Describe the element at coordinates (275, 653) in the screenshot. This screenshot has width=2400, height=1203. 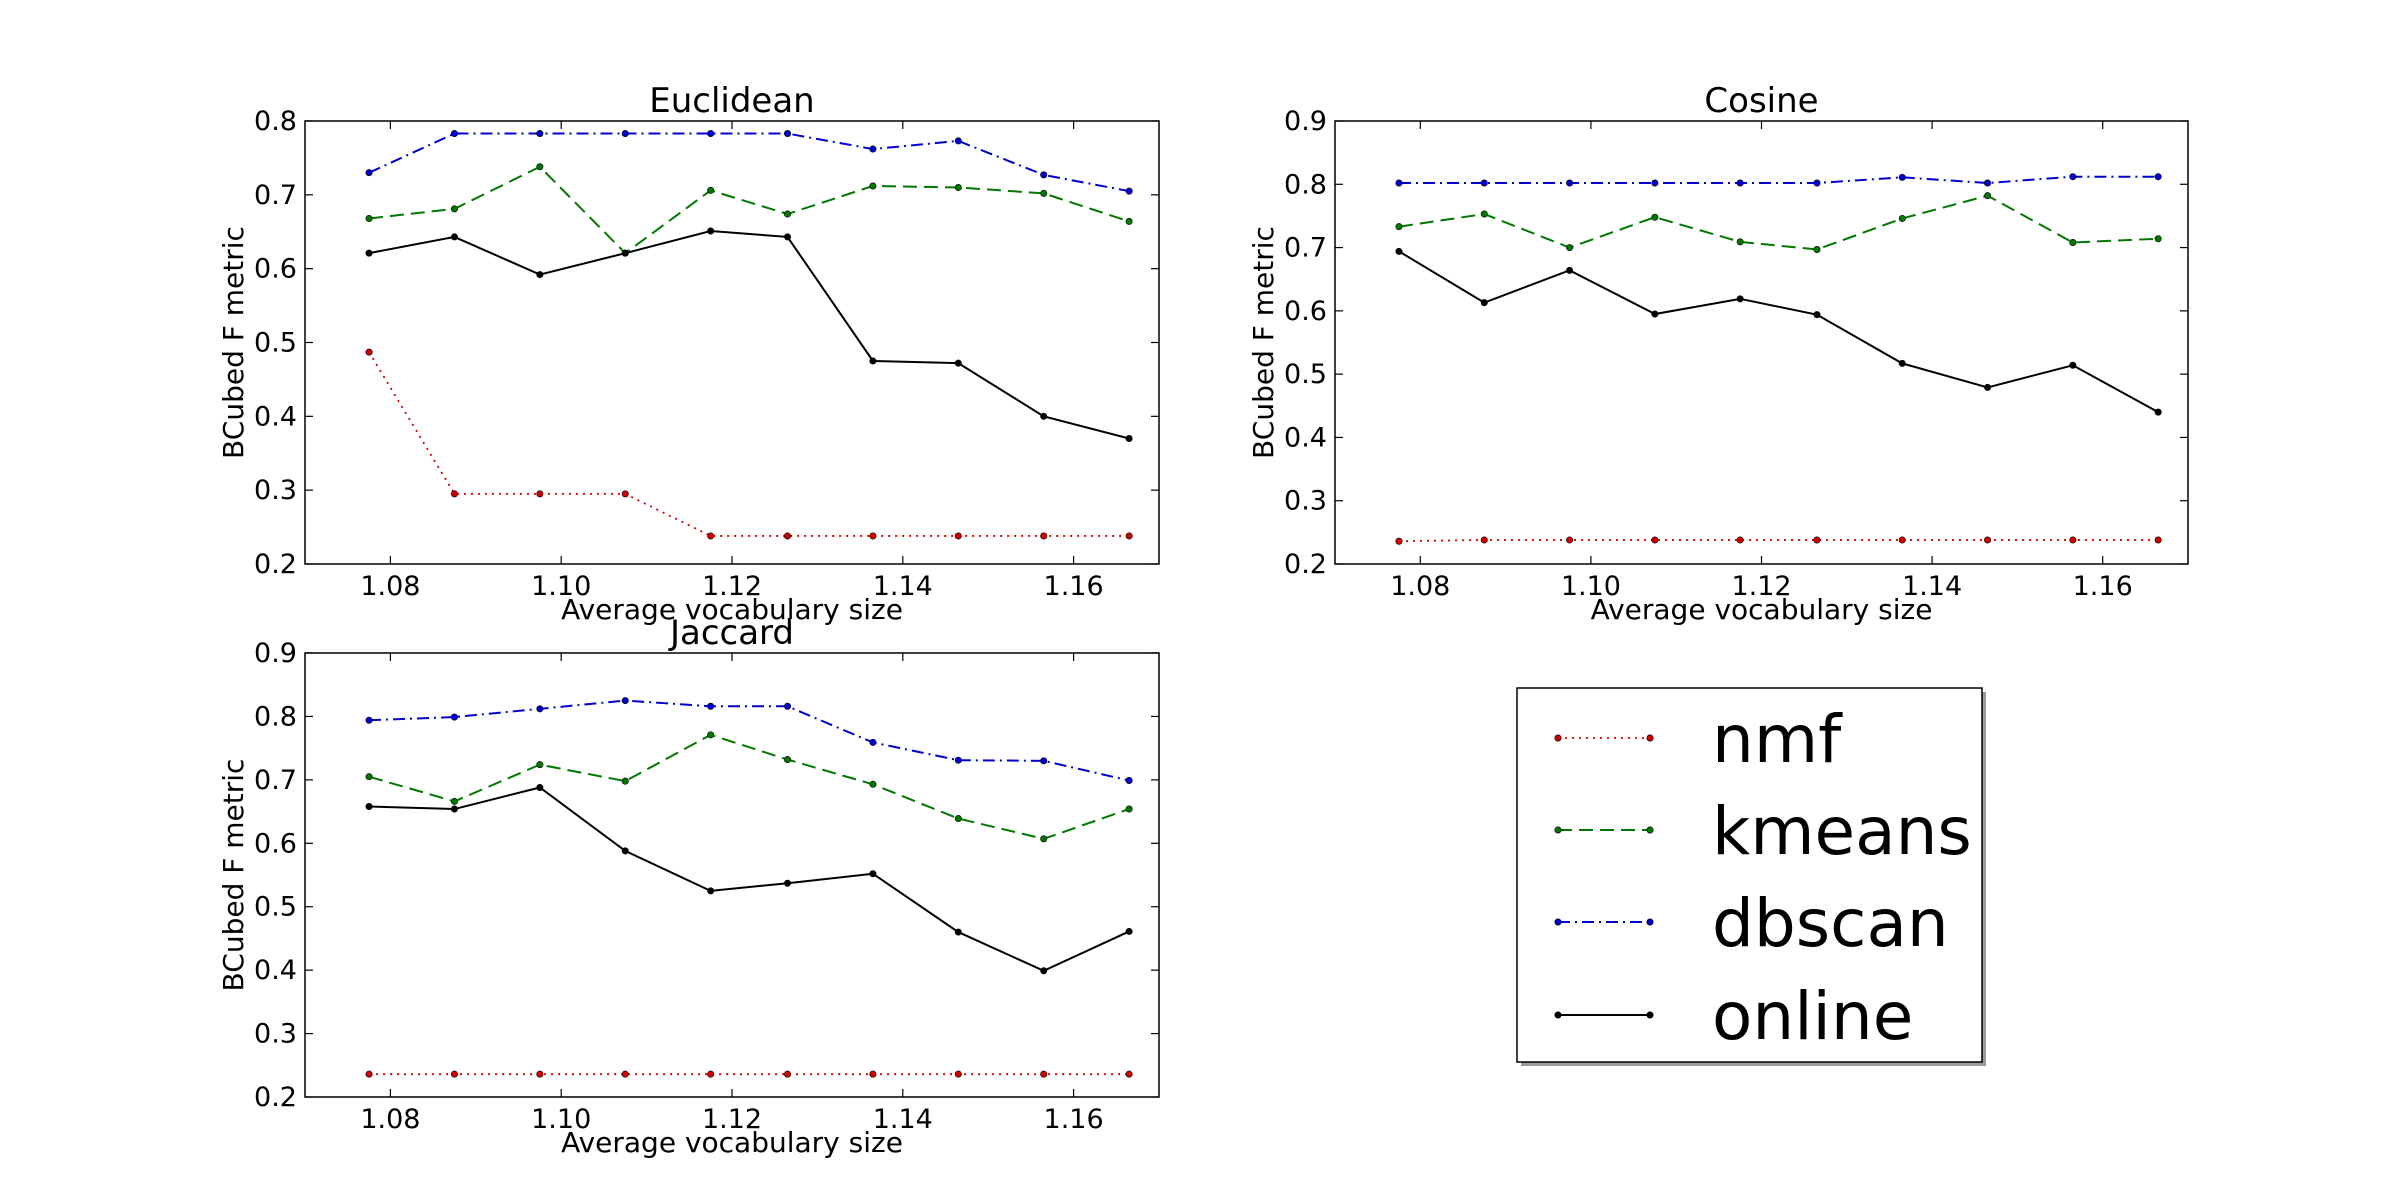
I see `y-tick-label: 0.9` at that location.